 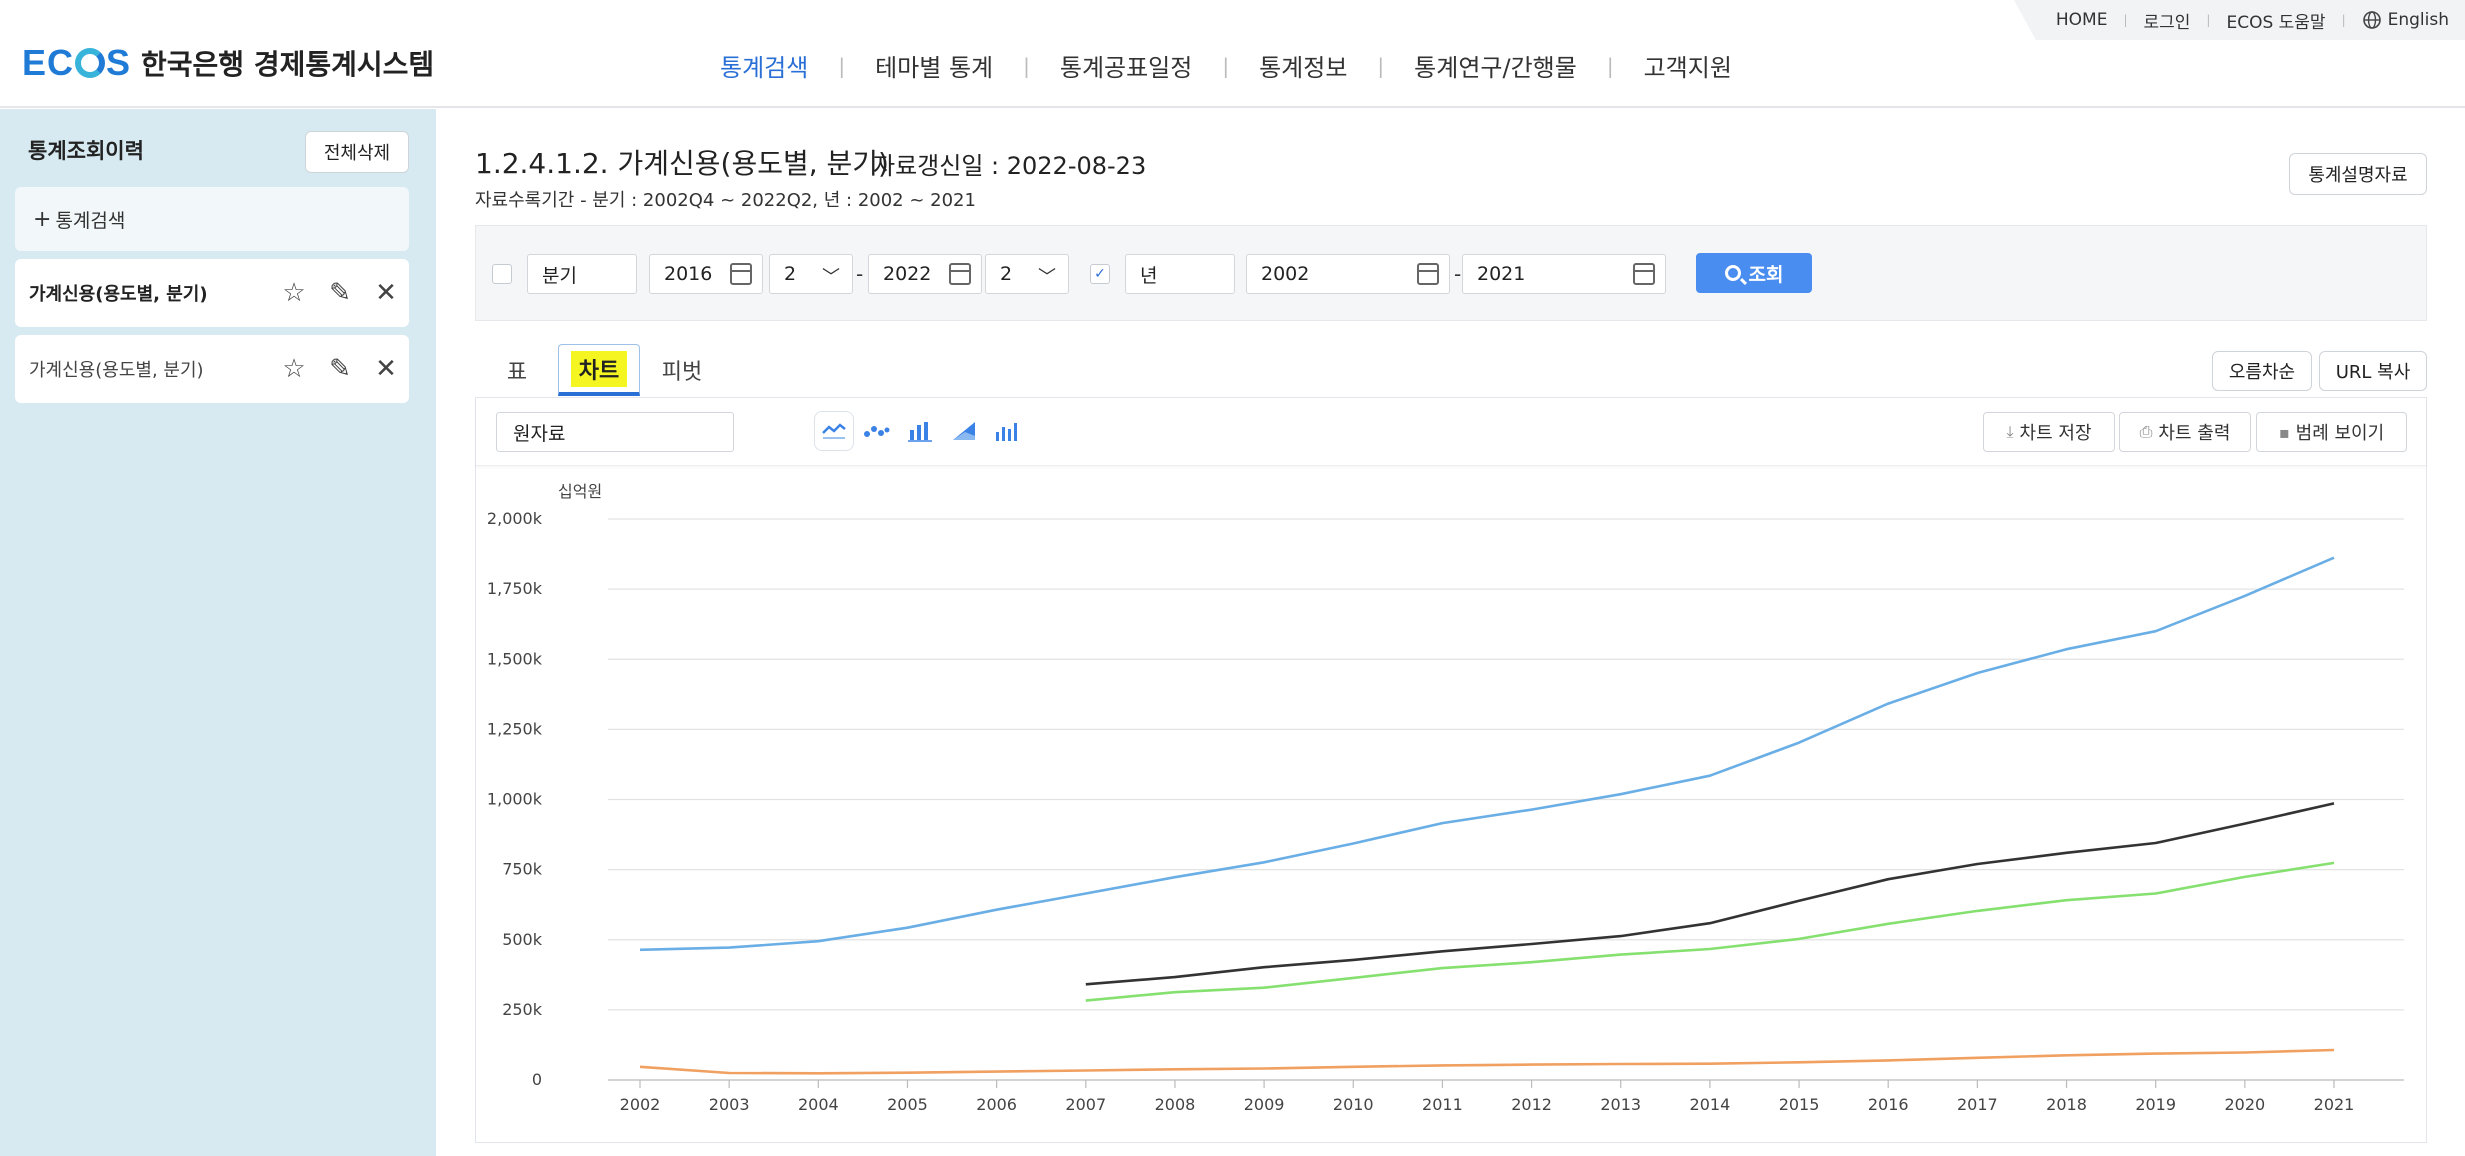 What do you see at coordinates (212, 219) in the screenshot?
I see `stat-search-link: + 통계검색` at bounding box center [212, 219].